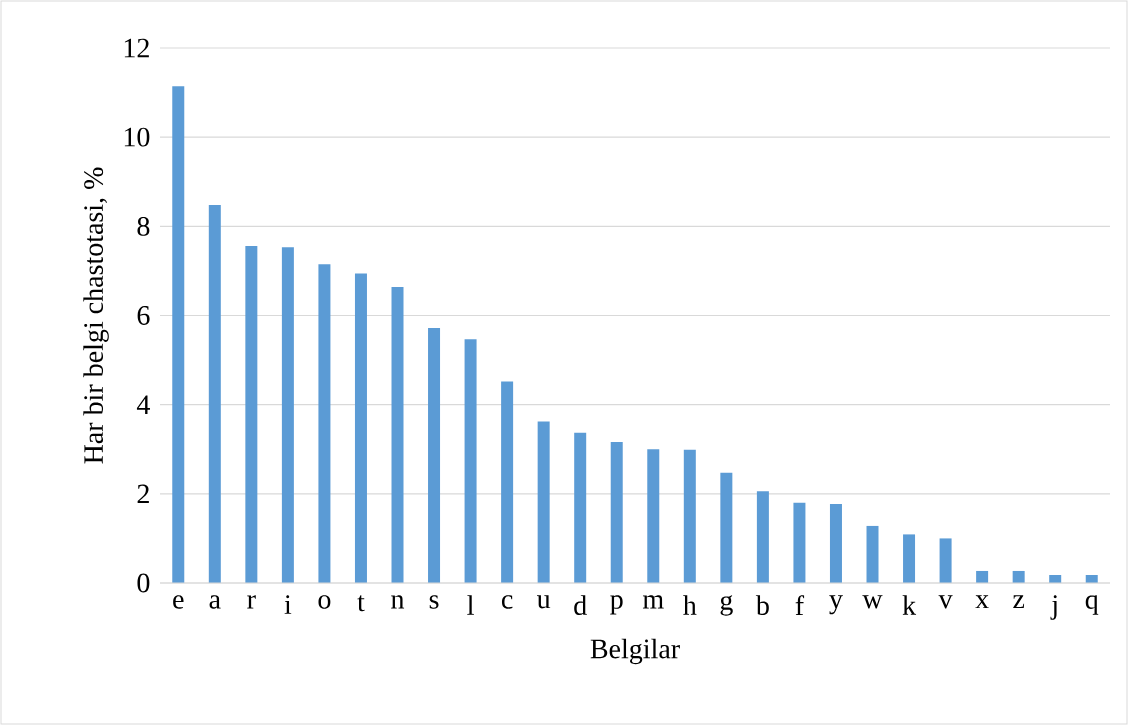  I want to click on x-tick-label: s, so click(434, 602).